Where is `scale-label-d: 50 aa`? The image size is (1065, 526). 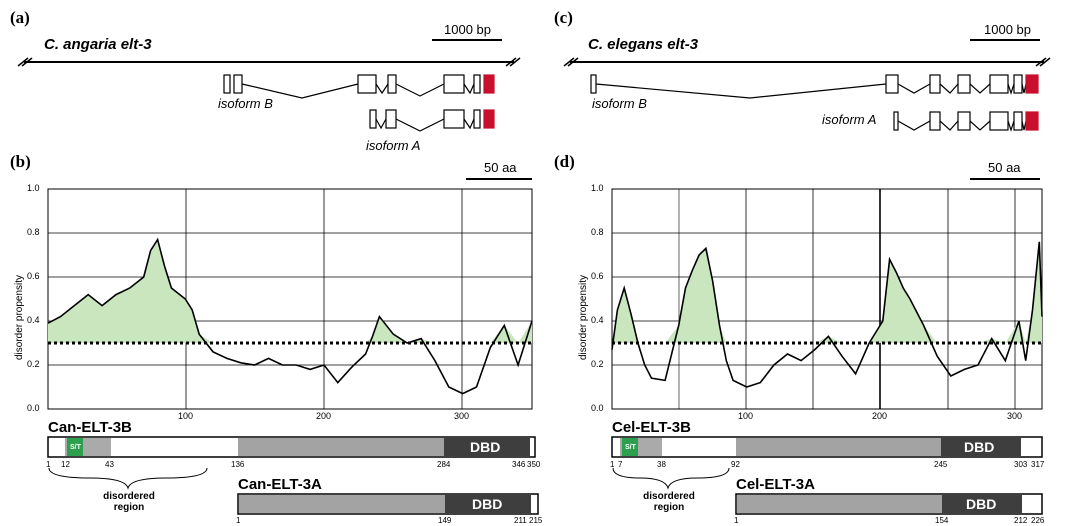 scale-label-d: 50 aa is located at coordinates (1004, 167).